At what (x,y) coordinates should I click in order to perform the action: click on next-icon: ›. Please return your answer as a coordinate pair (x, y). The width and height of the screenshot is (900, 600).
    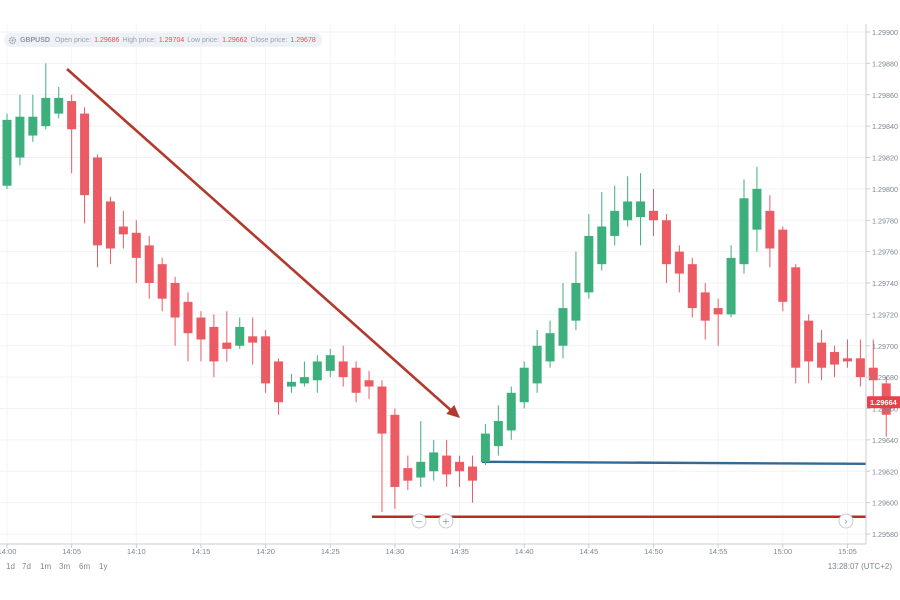
    Looking at the image, I should click on (846, 521).